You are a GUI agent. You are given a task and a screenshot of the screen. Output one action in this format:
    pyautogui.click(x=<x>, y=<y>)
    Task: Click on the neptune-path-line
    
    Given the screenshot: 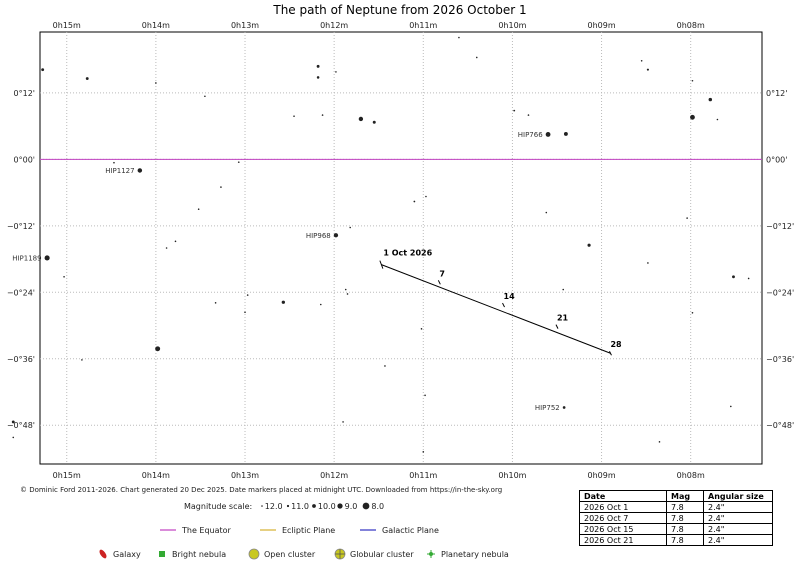 What is the action you would take?
    pyautogui.click(x=496, y=309)
    